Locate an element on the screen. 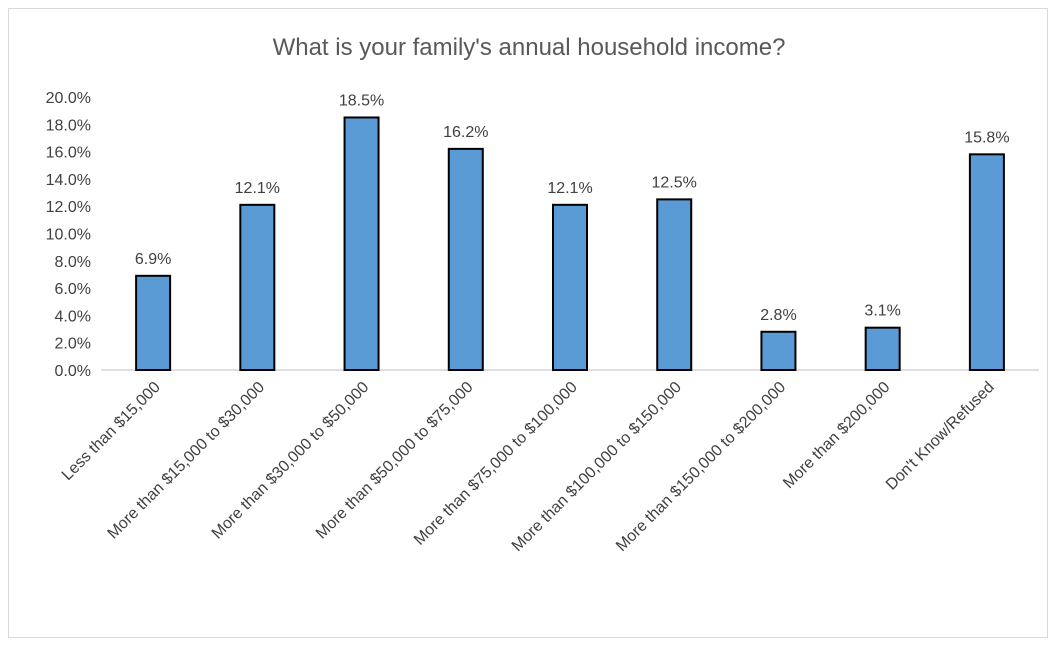 This screenshot has height=647, width=1058. category-label: More than $75,000 to $100,000 is located at coordinates (496, 464).